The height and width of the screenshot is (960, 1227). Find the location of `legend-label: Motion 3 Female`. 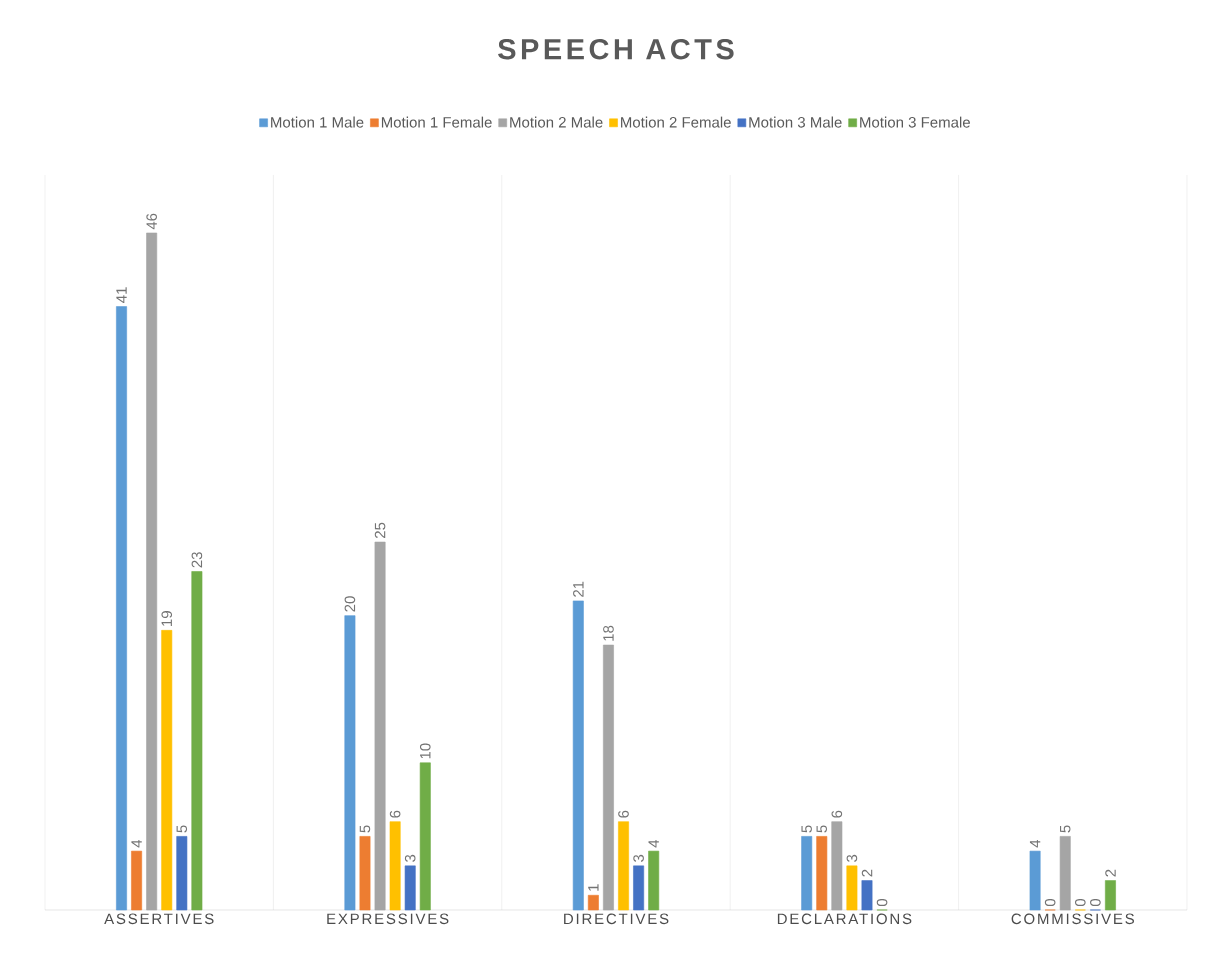

legend-label: Motion 3 Female is located at coordinates (915, 122).